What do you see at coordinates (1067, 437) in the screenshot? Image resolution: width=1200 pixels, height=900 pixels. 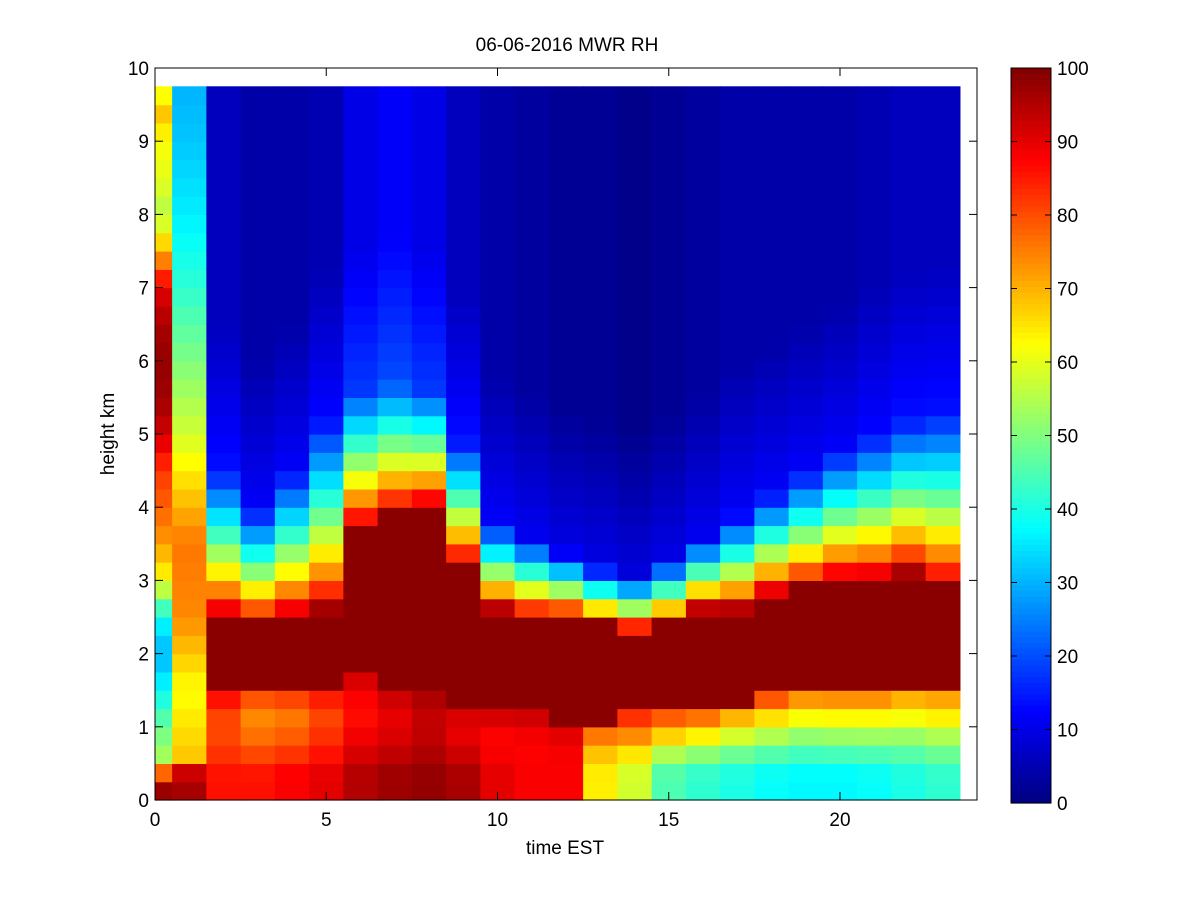 I see `colorbar-tick-label: 50` at bounding box center [1067, 437].